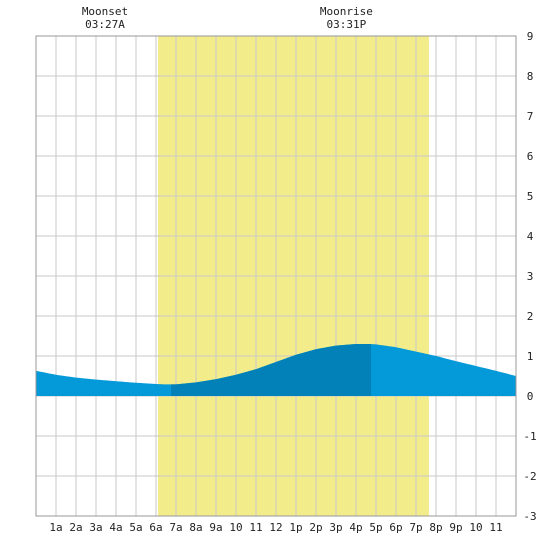 The width and height of the screenshot is (550, 550). I want to click on x-tick-label: 1a, so click(55, 527).